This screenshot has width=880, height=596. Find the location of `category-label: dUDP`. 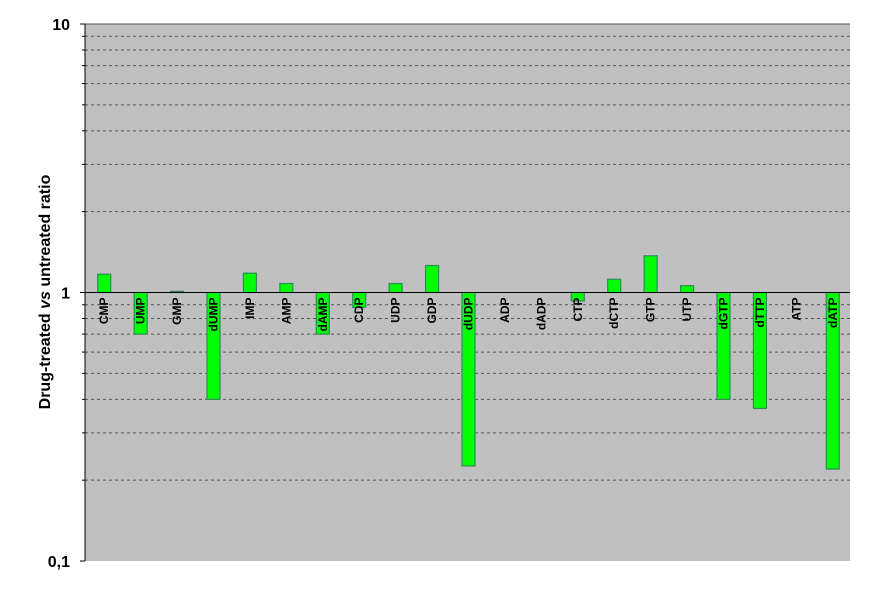

category-label: dUDP is located at coordinates (469, 314).